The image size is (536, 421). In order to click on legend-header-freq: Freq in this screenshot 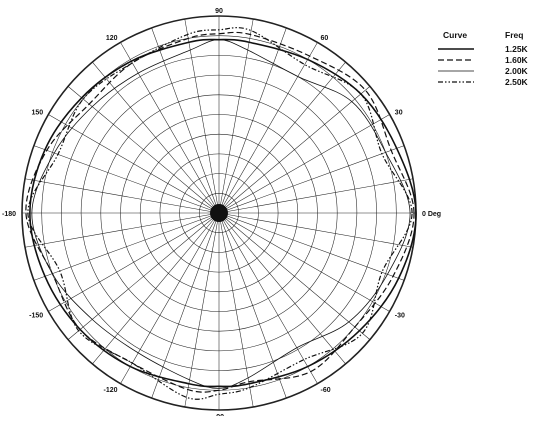, I will do `click(514, 35)`.